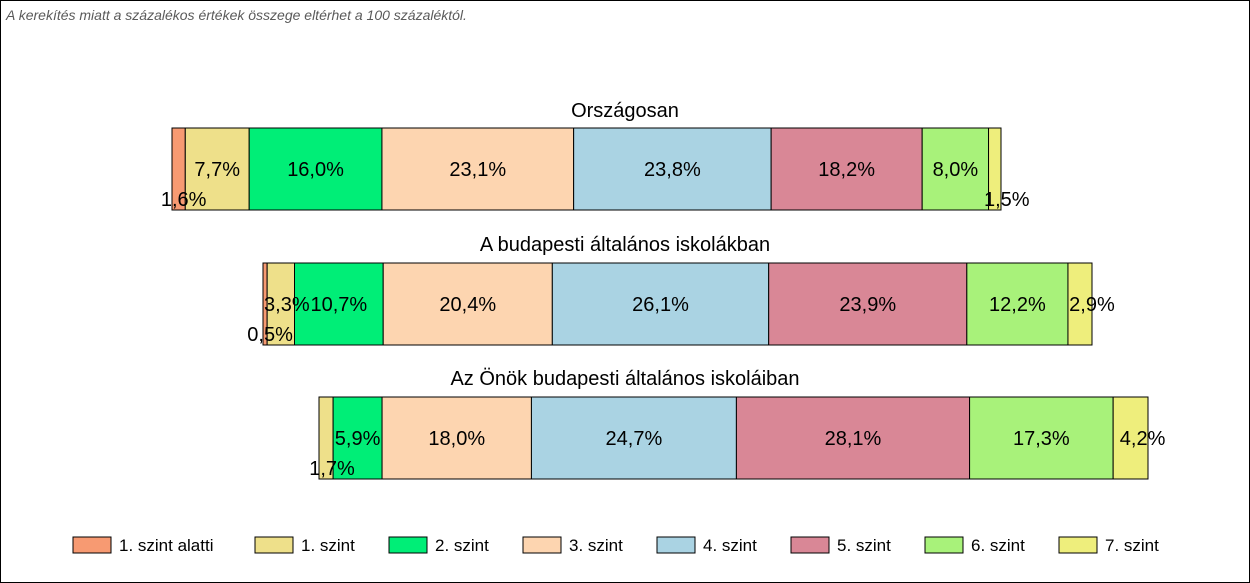 This screenshot has width=1250, height=583. What do you see at coordinates (328, 545) in the screenshot?
I see `legend-label-2: 1. szint` at bounding box center [328, 545].